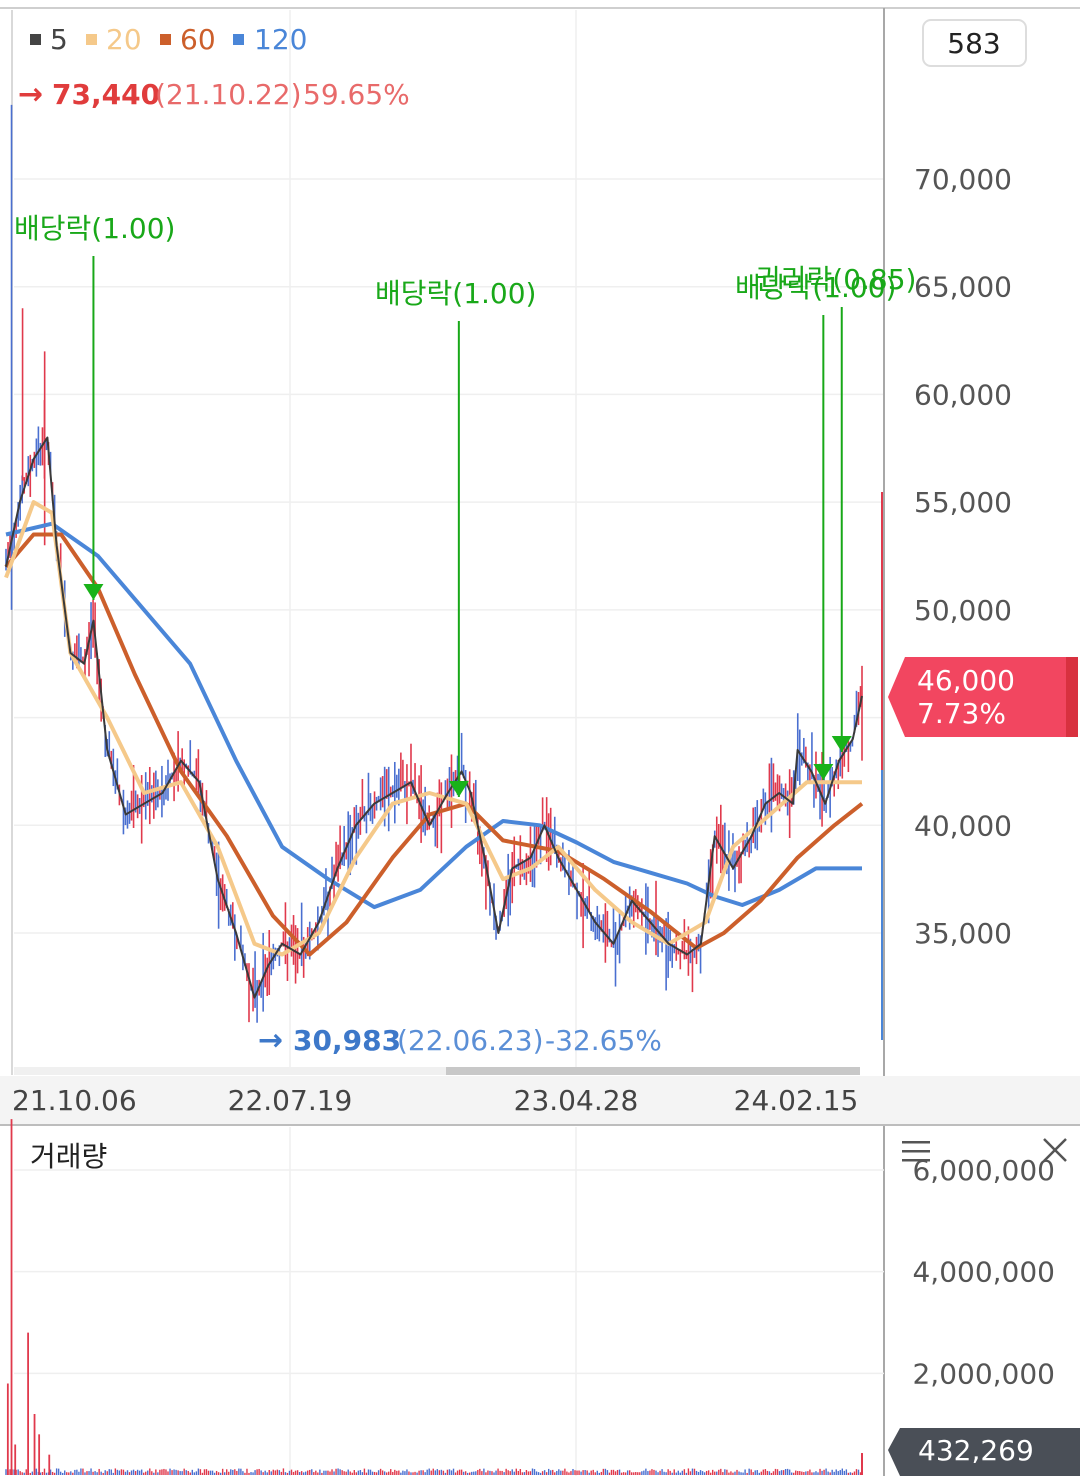 Image resolution: width=1080 pixels, height=1476 pixels. I want to click on current-price-value: 46,000, so click(966, 680).